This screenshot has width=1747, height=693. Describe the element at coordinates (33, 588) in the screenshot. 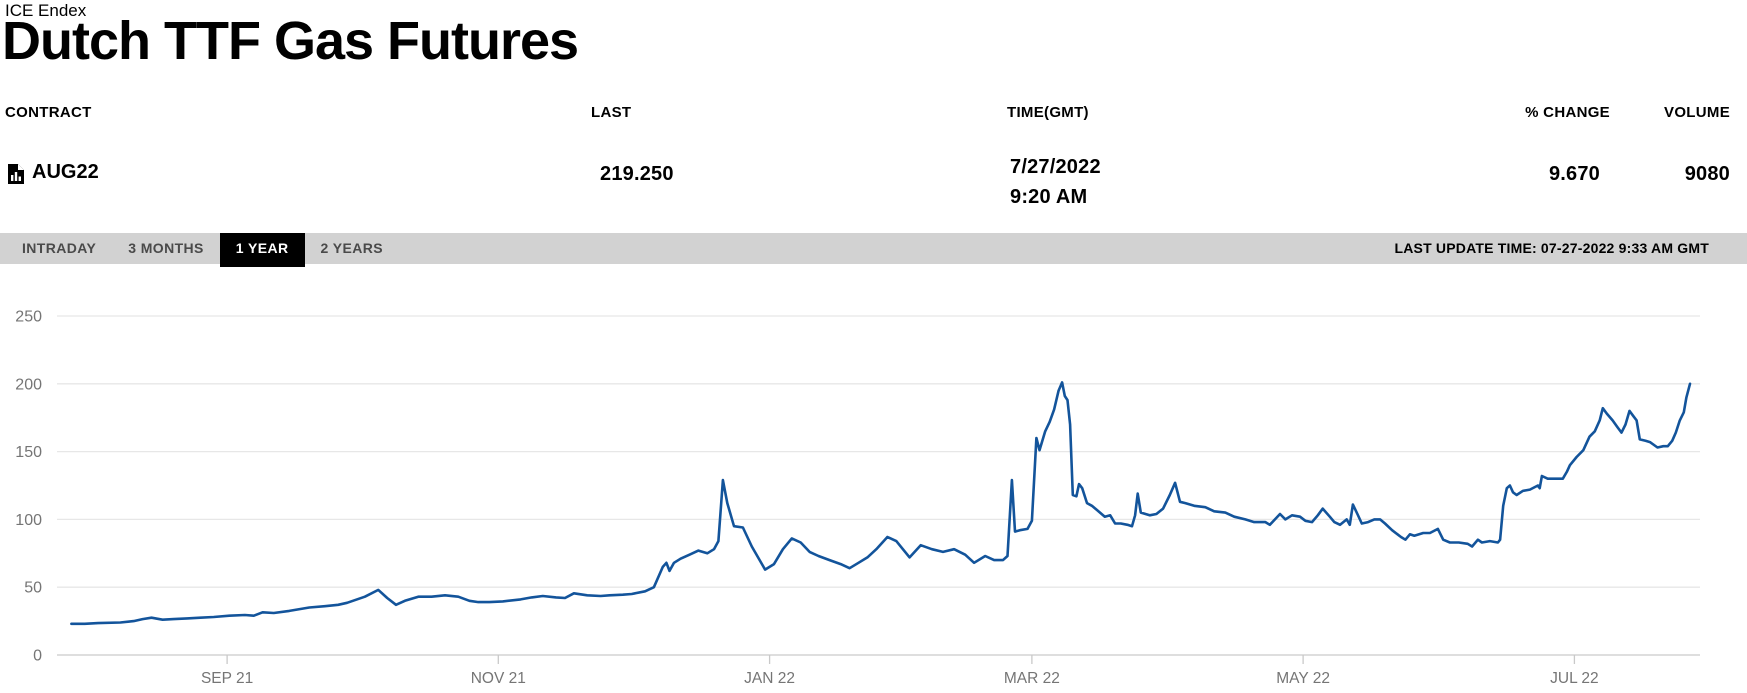

I see `y-axis-label-50: 50` at that location.